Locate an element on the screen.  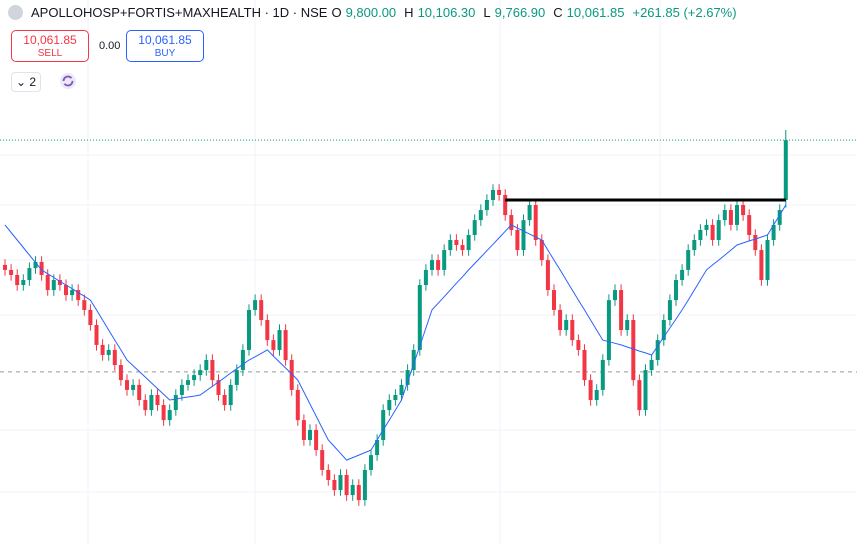
ohlc-value: 10,061.85 is located at coordinates (595, 12).